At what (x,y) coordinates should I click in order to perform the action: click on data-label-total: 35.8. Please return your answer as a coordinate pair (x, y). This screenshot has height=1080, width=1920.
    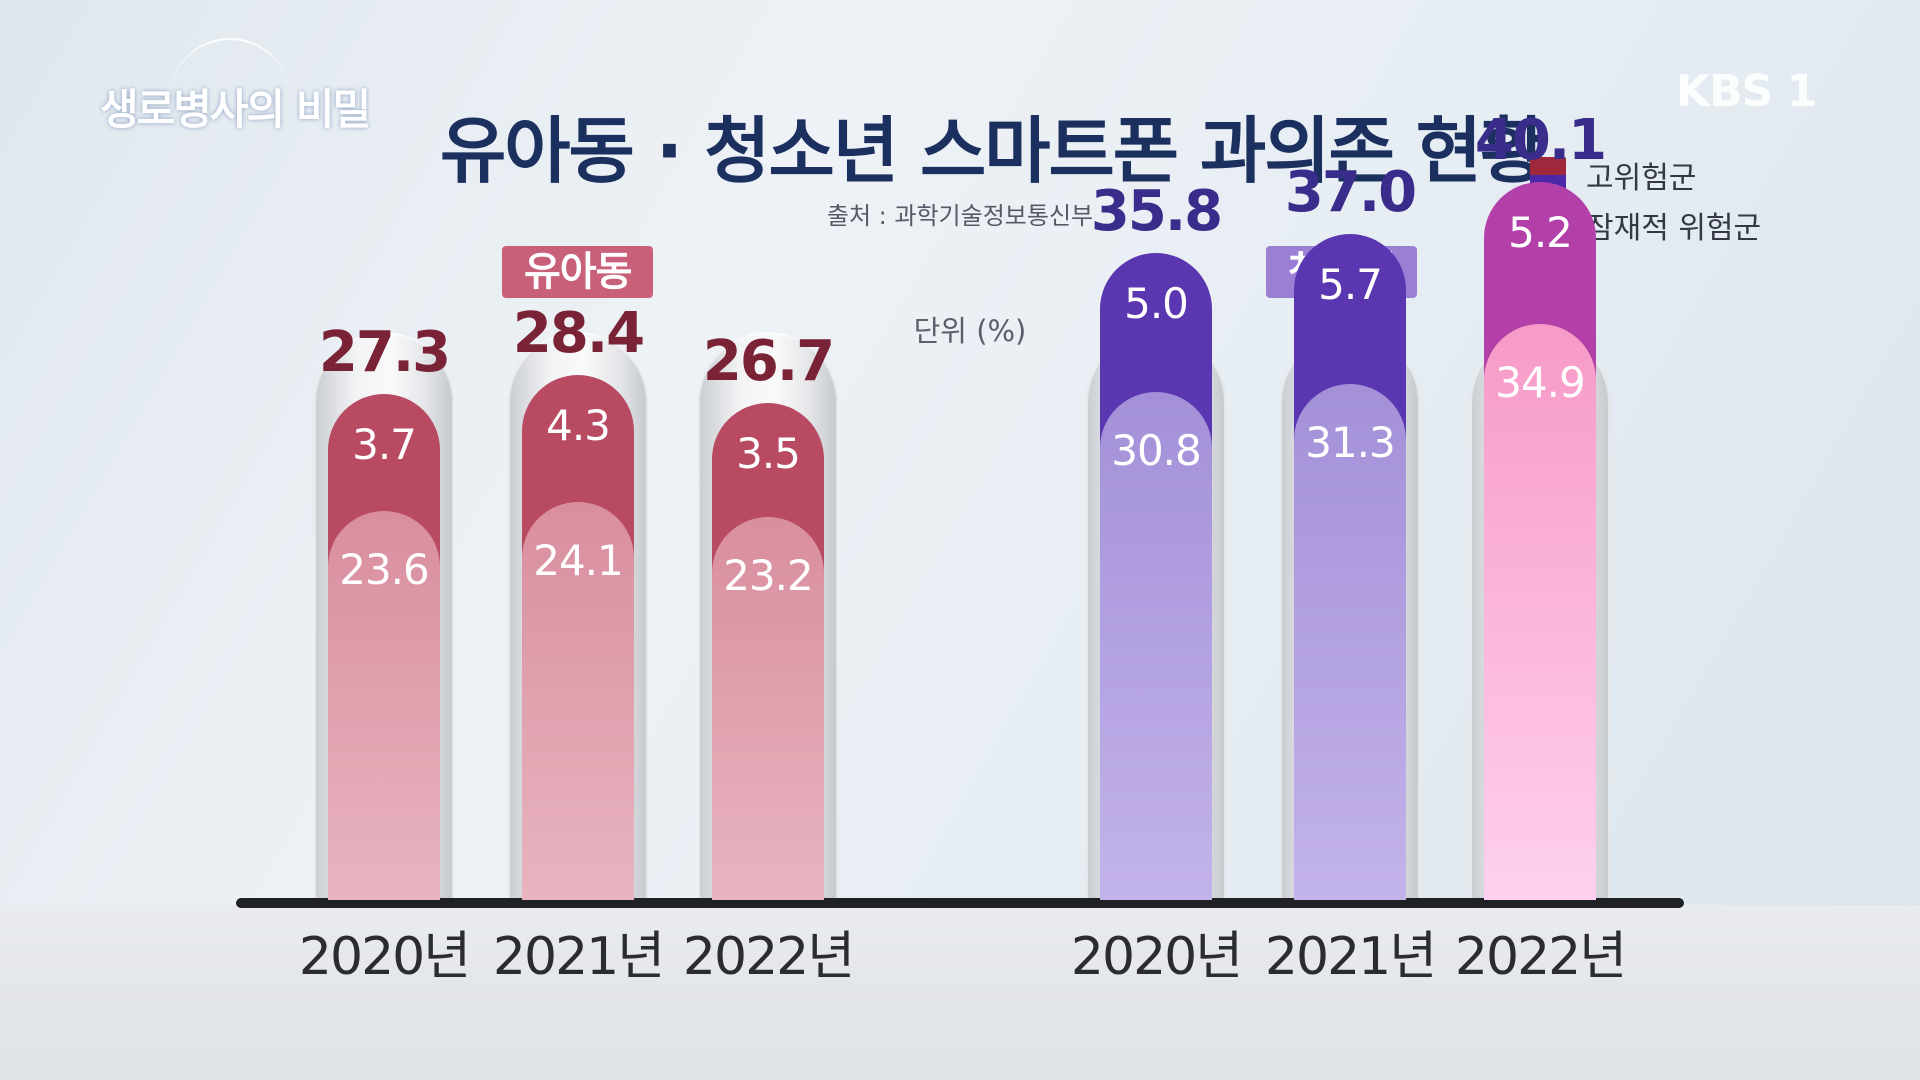
    Looking at the image, I should click on (1156, 212).